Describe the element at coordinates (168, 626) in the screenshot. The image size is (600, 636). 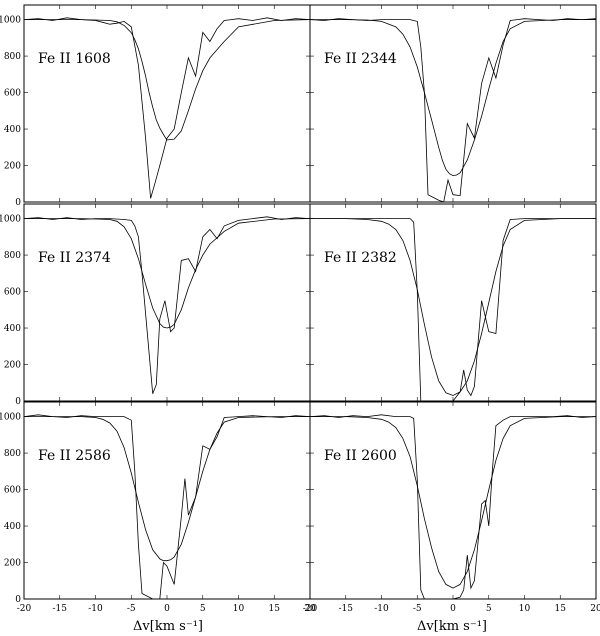
I see `x-axis-label-left: Δv[km s⁻¹]` at that location.